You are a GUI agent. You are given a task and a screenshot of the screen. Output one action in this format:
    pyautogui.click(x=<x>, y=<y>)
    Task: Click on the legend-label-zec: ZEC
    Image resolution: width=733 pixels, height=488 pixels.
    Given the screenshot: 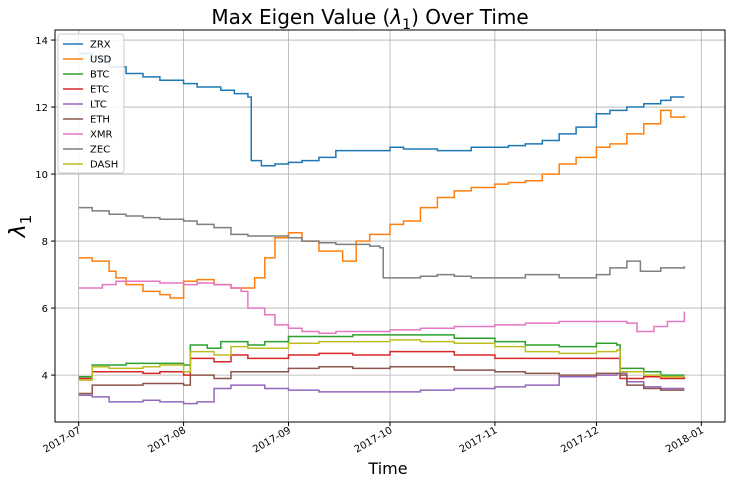 What is the action you would take?
    pyautogui.click(x=100, y=150)
    